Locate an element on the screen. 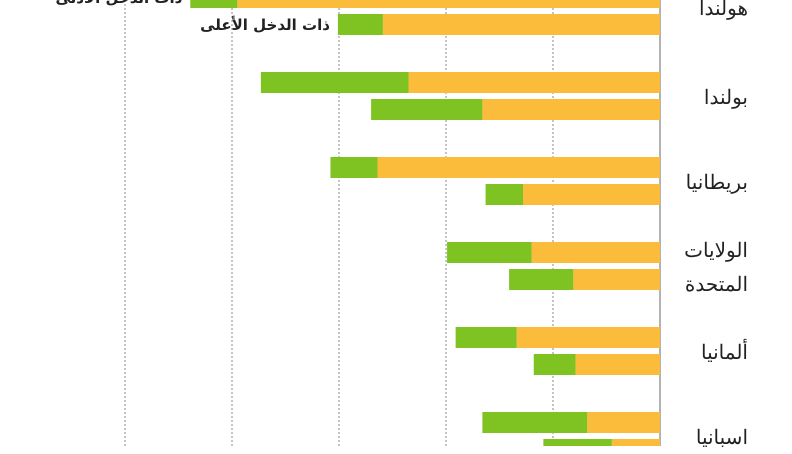  category-label: هولندا is located at coordinates (723, 10).